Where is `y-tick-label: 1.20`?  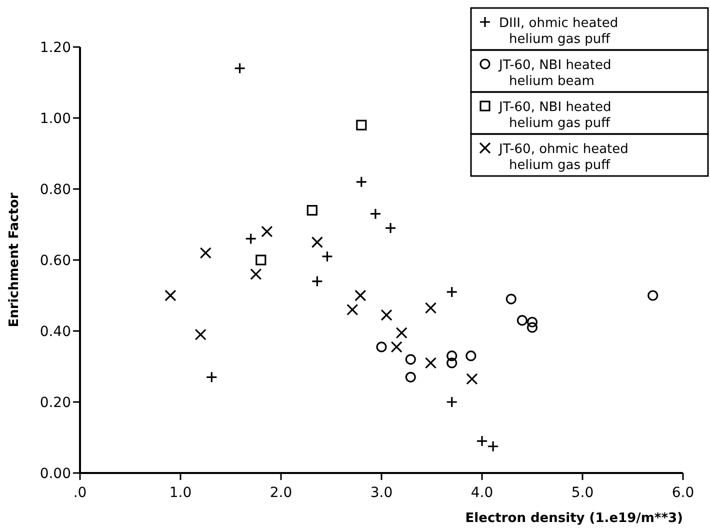
y-tick-label: 1.20 is located at coordinates (55, 48).